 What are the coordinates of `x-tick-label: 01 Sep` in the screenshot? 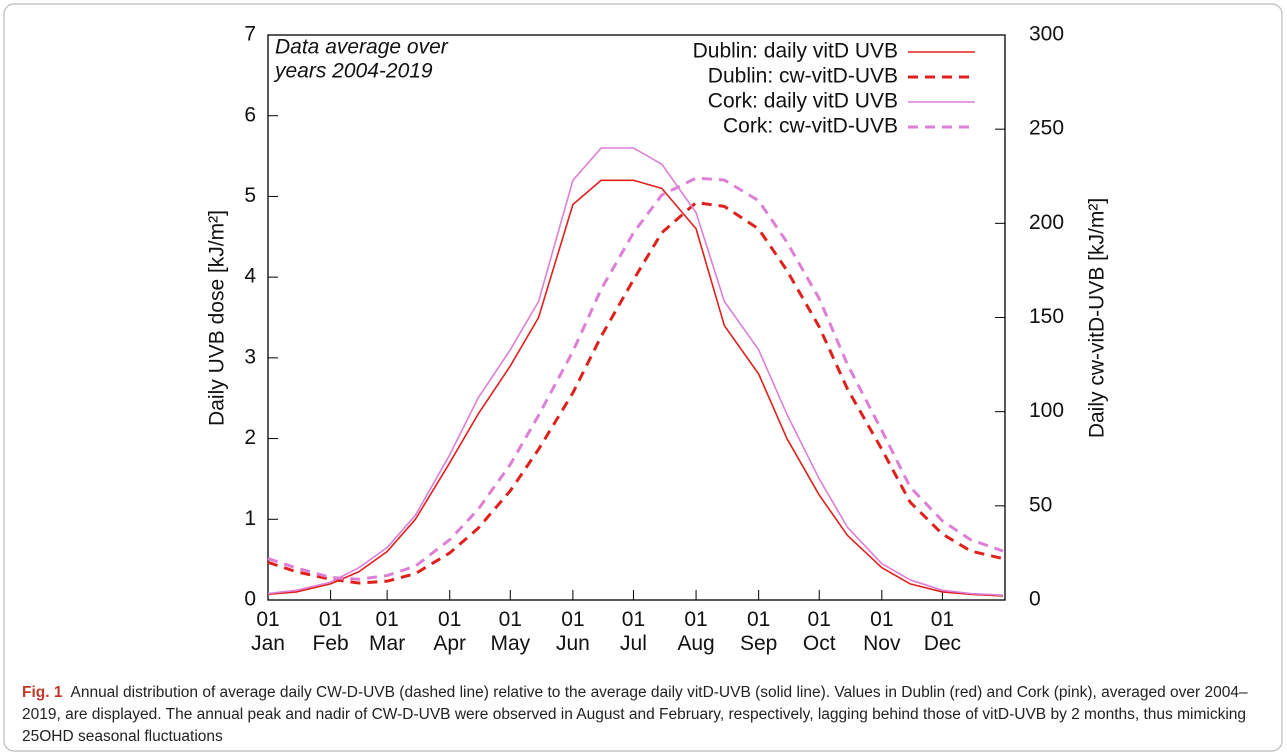 It's located at (758, 631).